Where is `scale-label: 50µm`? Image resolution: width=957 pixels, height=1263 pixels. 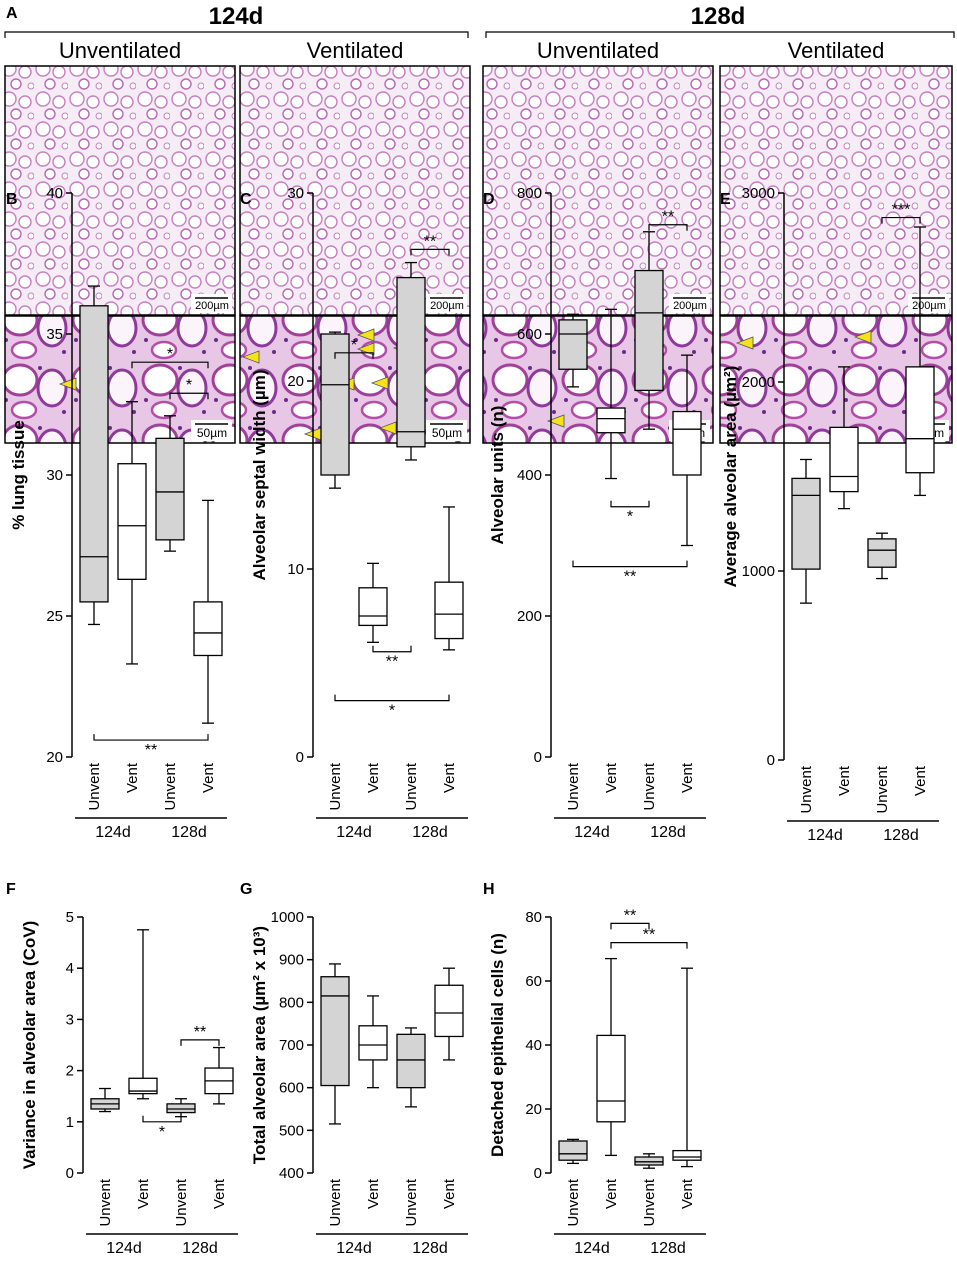 scale-label: 50µm is located at coordinates (447, 433).